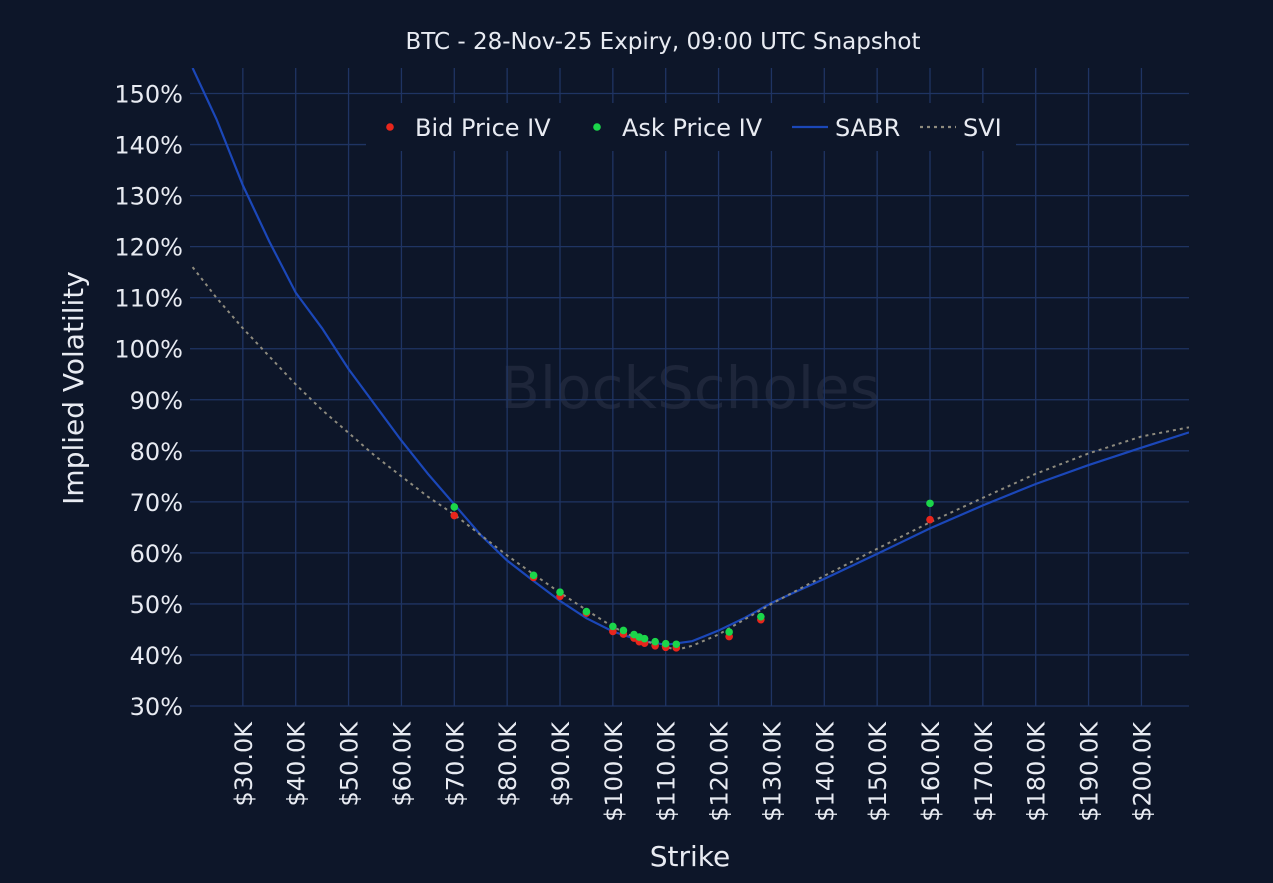 The height and width of the screenshot is (883, 1273). Describe the element at coordinates (508, 764) in the screenshot. I see `x-tick-label: $80.0K` at that location.